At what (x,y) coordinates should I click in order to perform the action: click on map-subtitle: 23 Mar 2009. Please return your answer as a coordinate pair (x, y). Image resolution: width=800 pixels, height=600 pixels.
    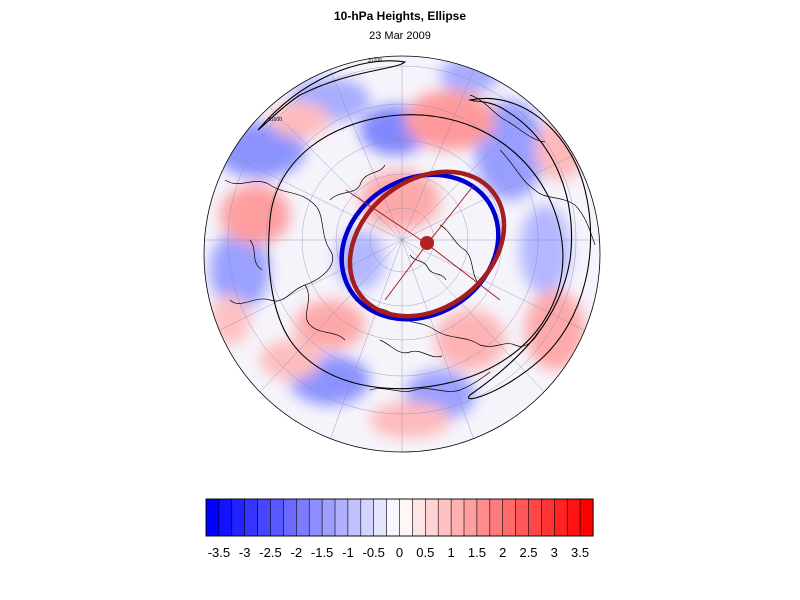
    Looking at the image, I should click on (400, 36).